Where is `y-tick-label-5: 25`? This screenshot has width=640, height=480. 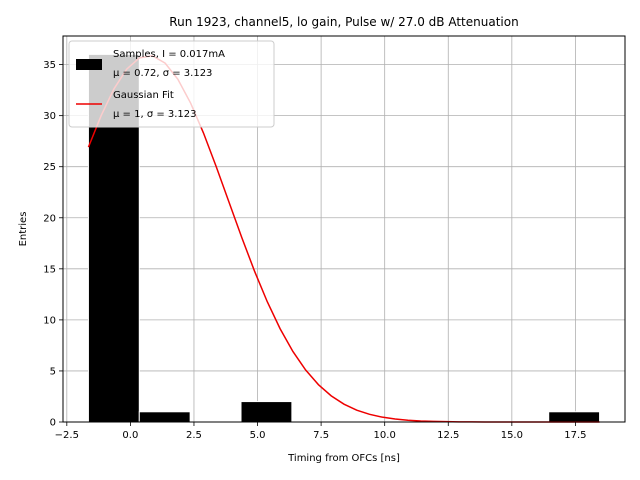 y-tick-label-5: 25 is located at coordinates (49, 167).